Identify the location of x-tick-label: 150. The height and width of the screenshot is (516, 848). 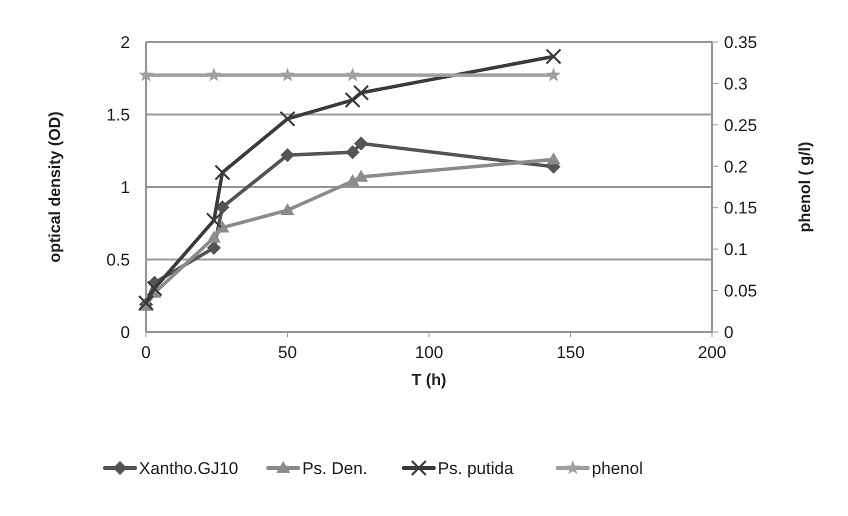
(570, 352).